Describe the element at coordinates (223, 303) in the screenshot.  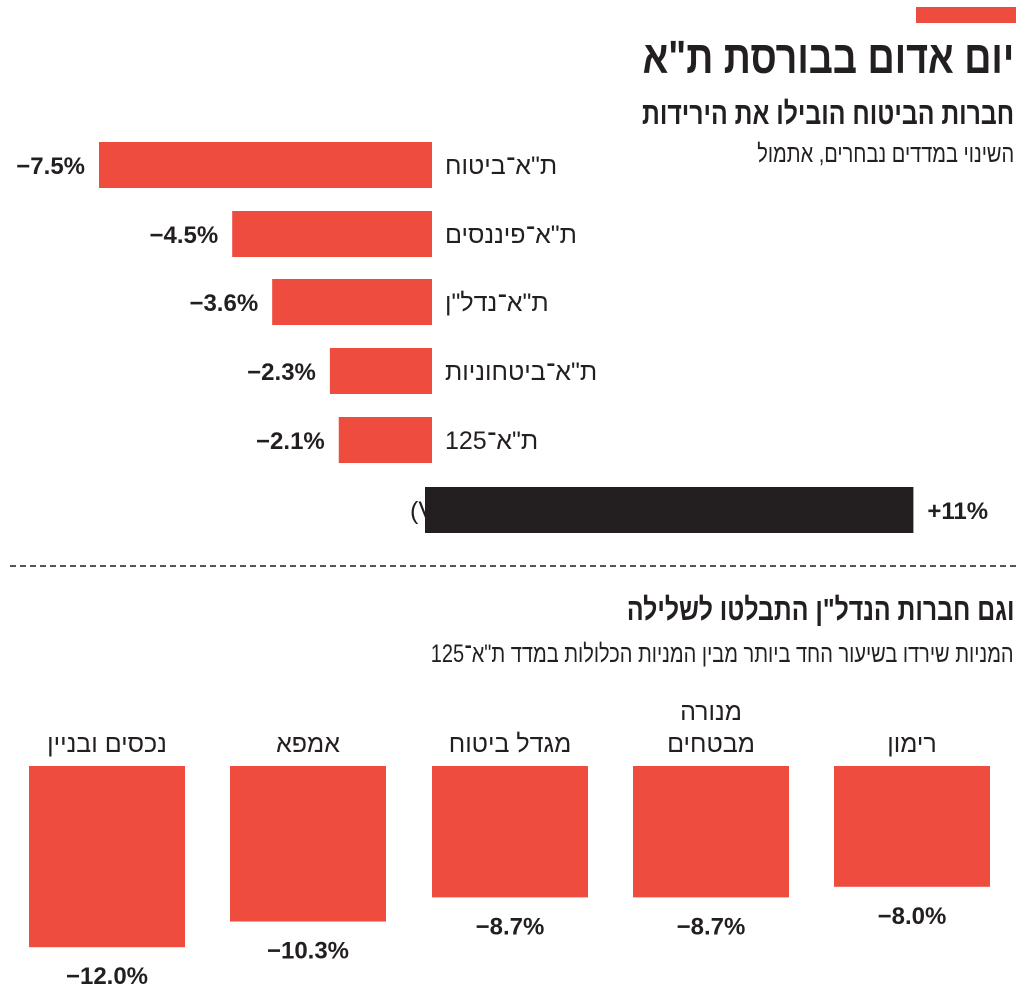
I see `value-label: −3.6%` at that location.